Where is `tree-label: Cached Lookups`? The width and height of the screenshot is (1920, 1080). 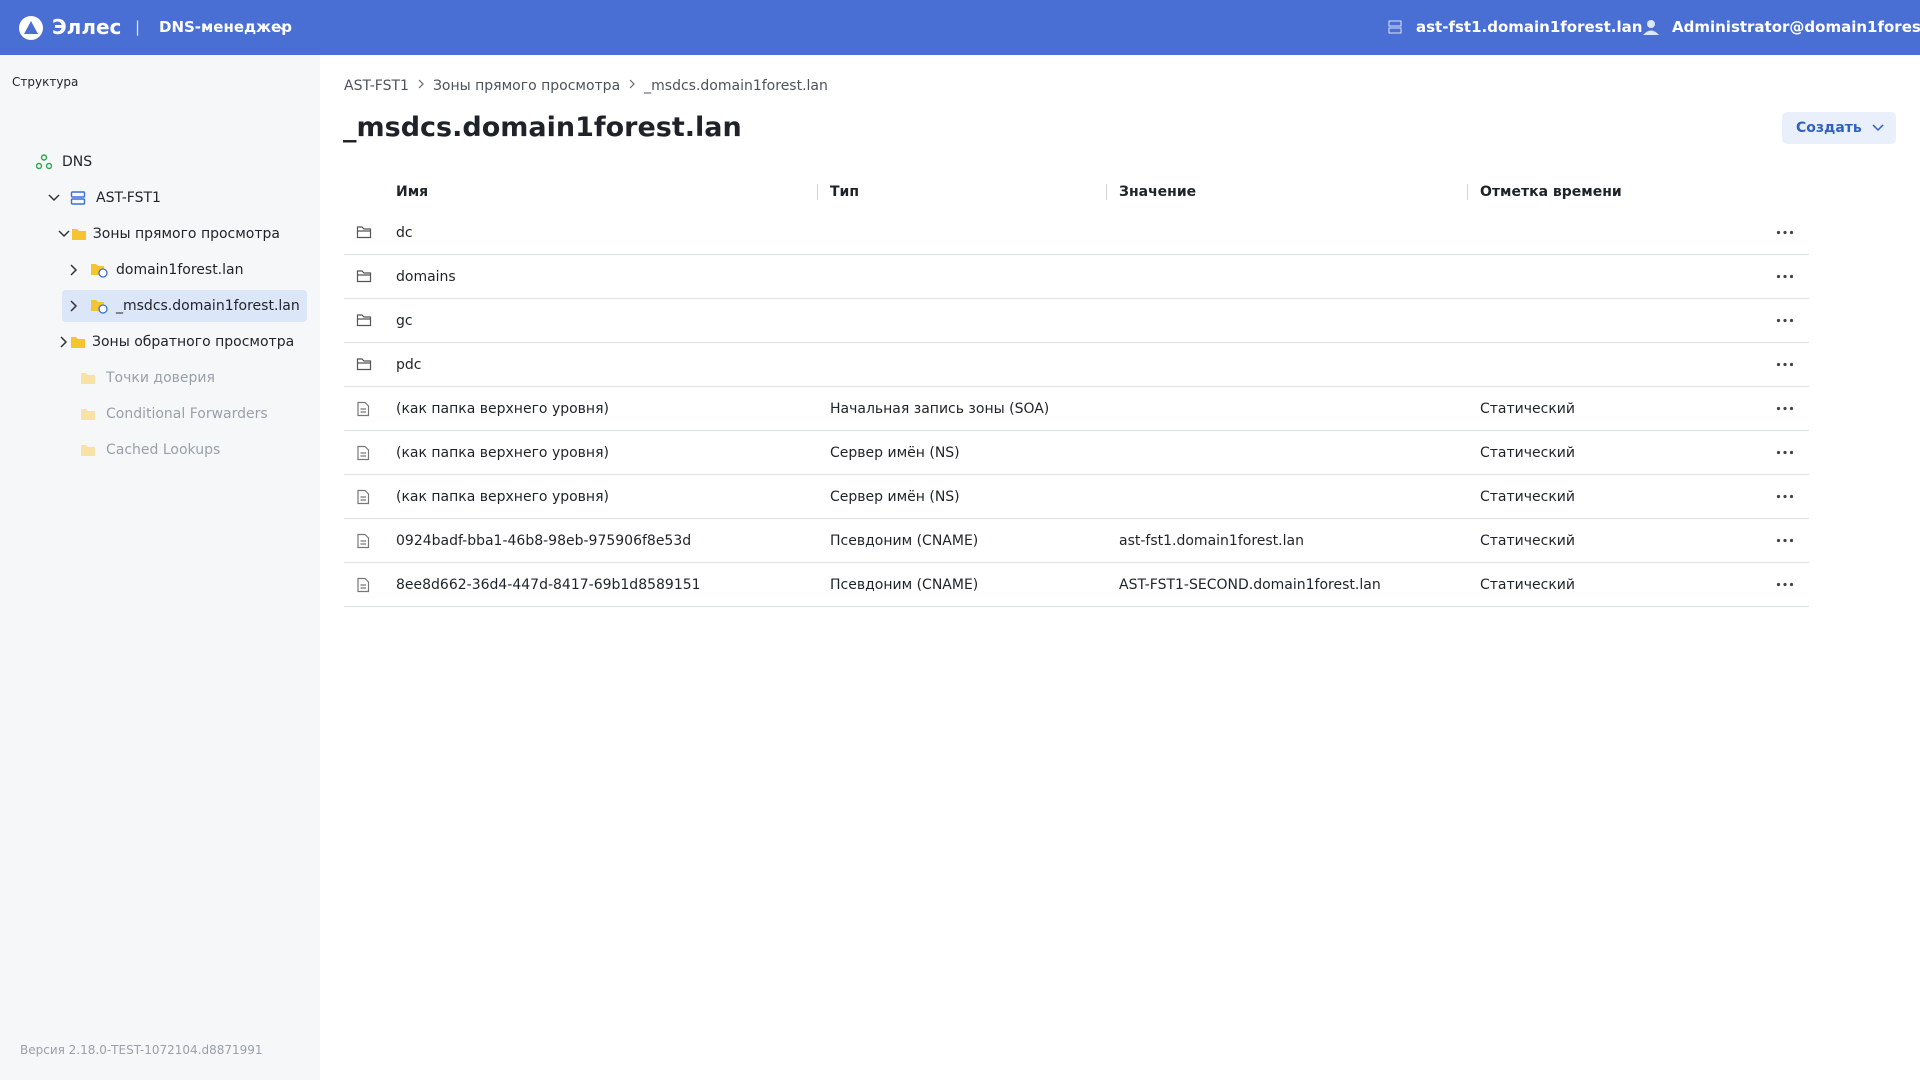
tree-label: Cached Lookups is located at coordinates (163, 450).